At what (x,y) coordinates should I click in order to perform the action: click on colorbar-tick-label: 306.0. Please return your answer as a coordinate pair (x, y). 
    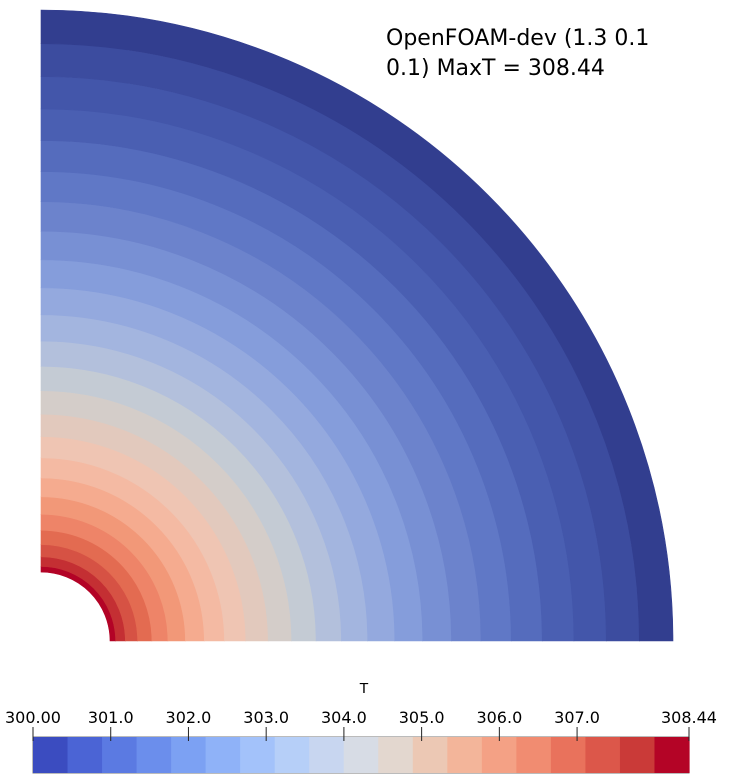
    Looking at the image, I should click on (499, 717).